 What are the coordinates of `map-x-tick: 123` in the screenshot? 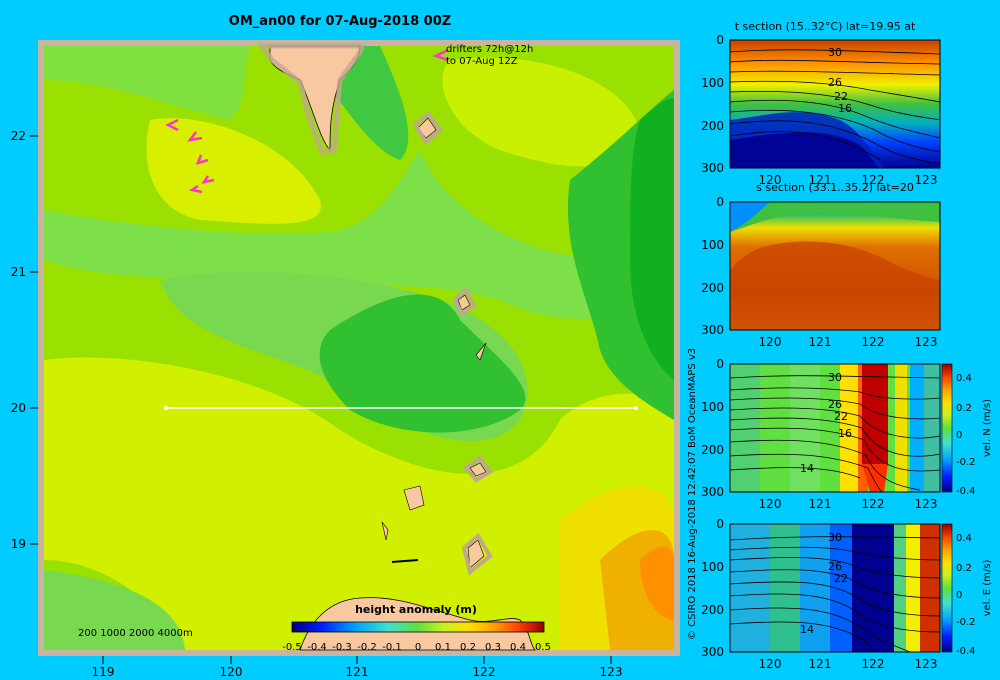 It's located at (611, 672).